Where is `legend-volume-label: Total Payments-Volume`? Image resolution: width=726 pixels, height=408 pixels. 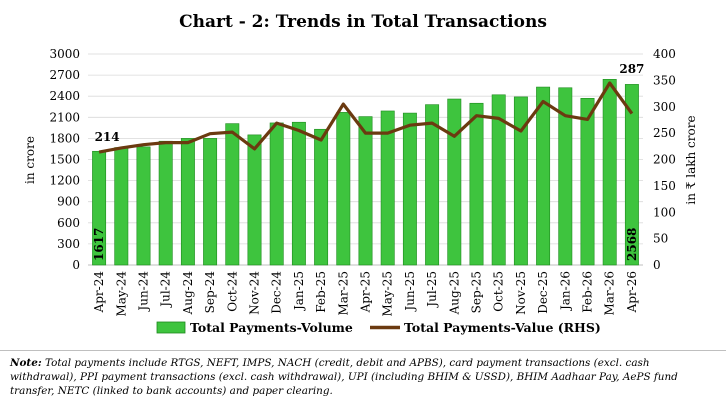 legend-volume-label: Total Payments-Volume is located at coordinates (271, 327).